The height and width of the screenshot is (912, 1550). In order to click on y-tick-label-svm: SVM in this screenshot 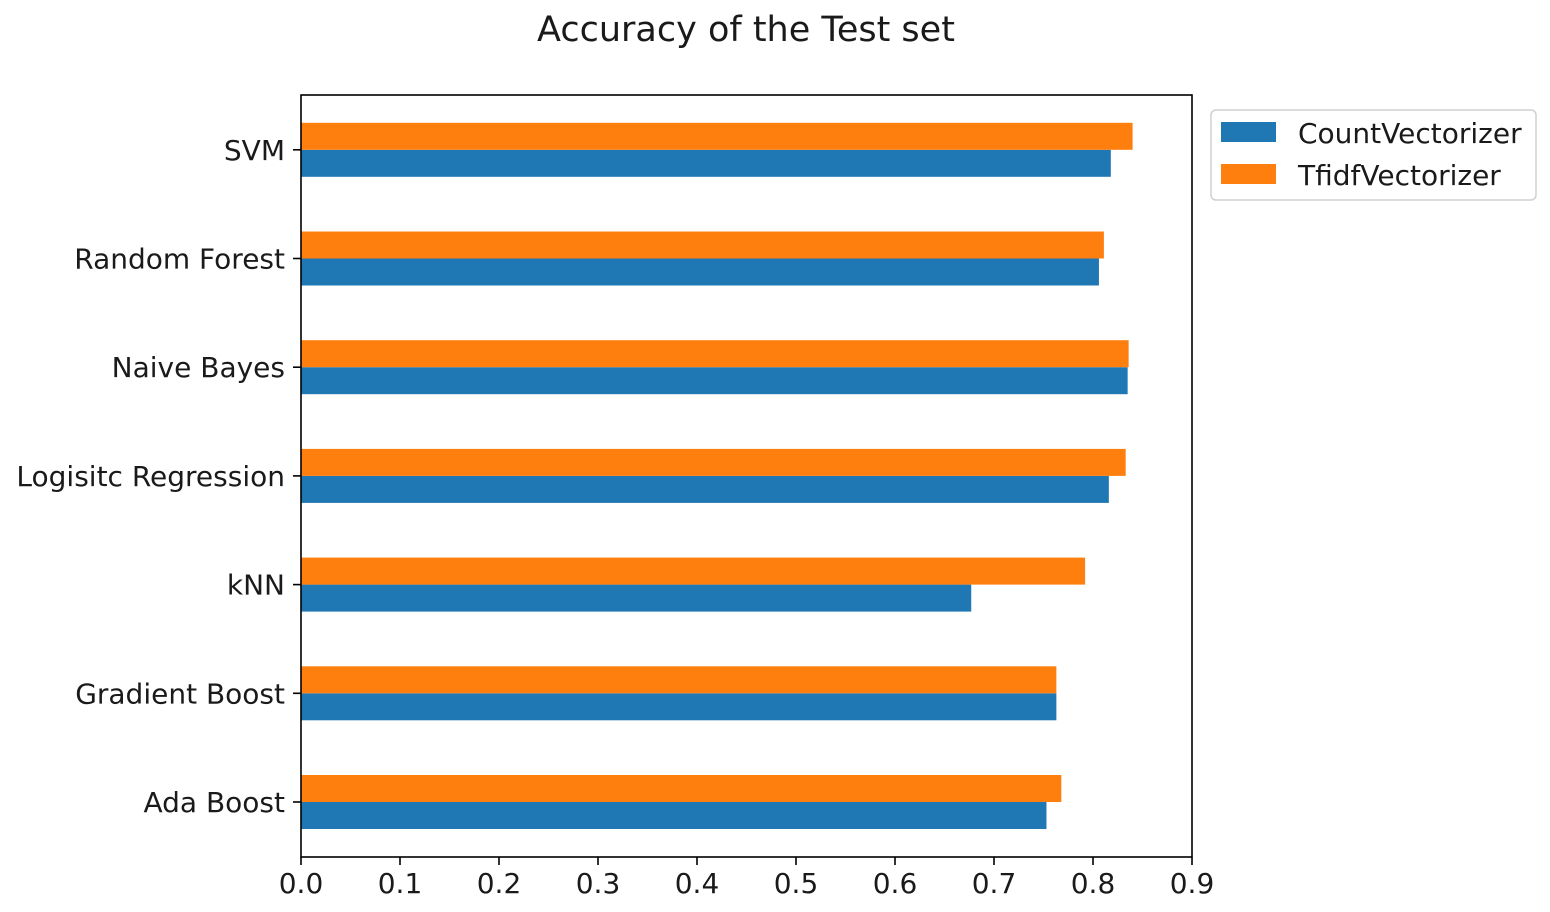, I will do `click(254, 150)`.